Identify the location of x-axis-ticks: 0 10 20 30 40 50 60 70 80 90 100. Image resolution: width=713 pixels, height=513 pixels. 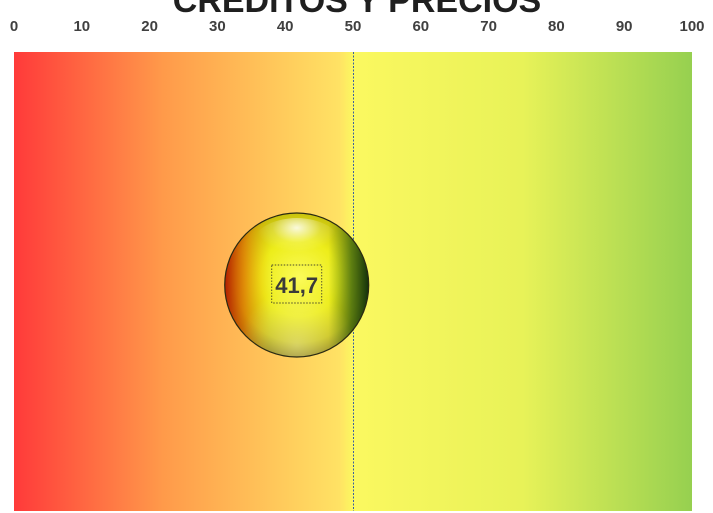
(357, 26).